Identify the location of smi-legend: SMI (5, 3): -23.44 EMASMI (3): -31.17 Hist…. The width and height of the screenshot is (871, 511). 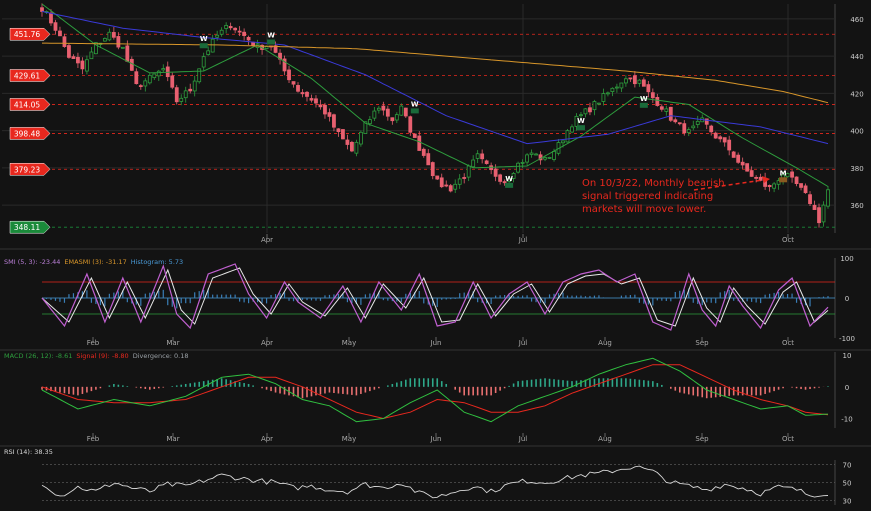
(93, 262).